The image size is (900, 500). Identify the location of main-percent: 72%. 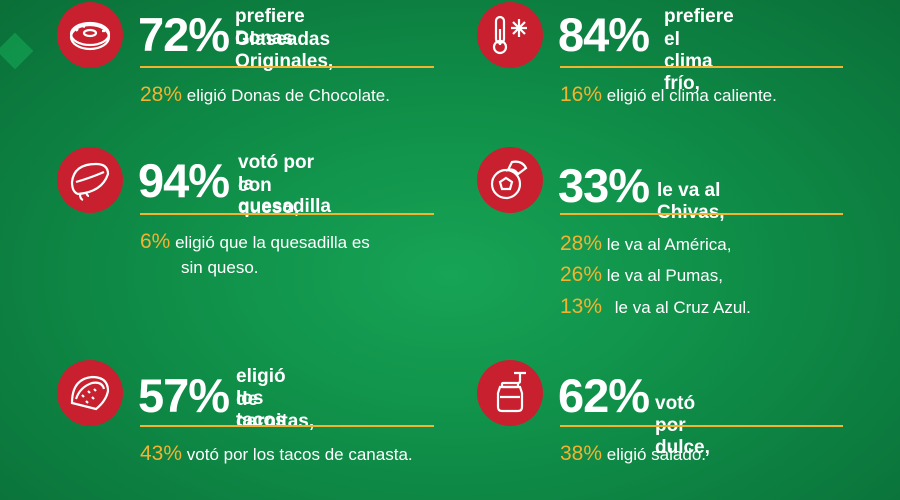
(184, 34).